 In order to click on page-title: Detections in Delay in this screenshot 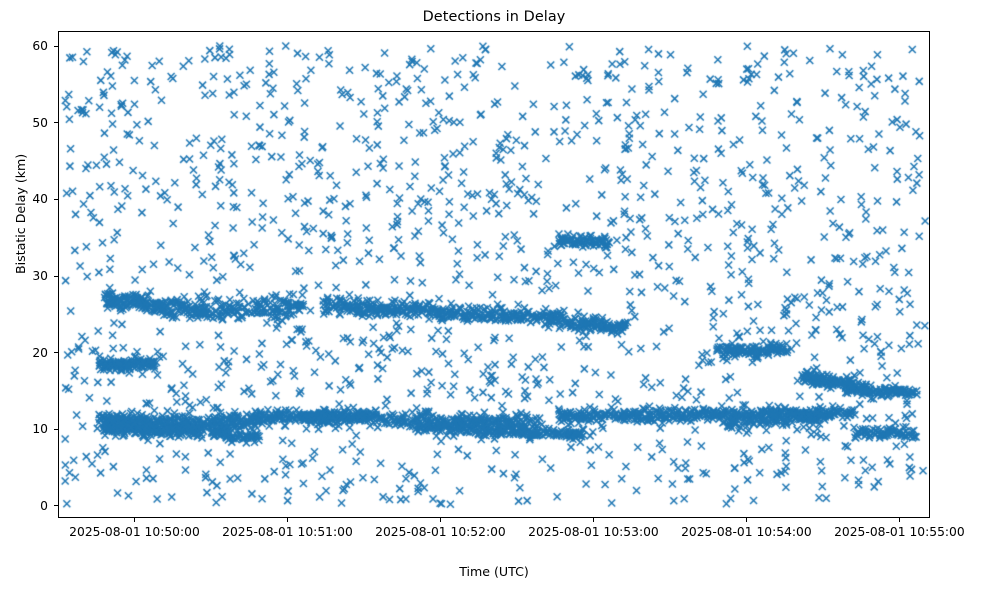, I will do `click(494, 17)`.